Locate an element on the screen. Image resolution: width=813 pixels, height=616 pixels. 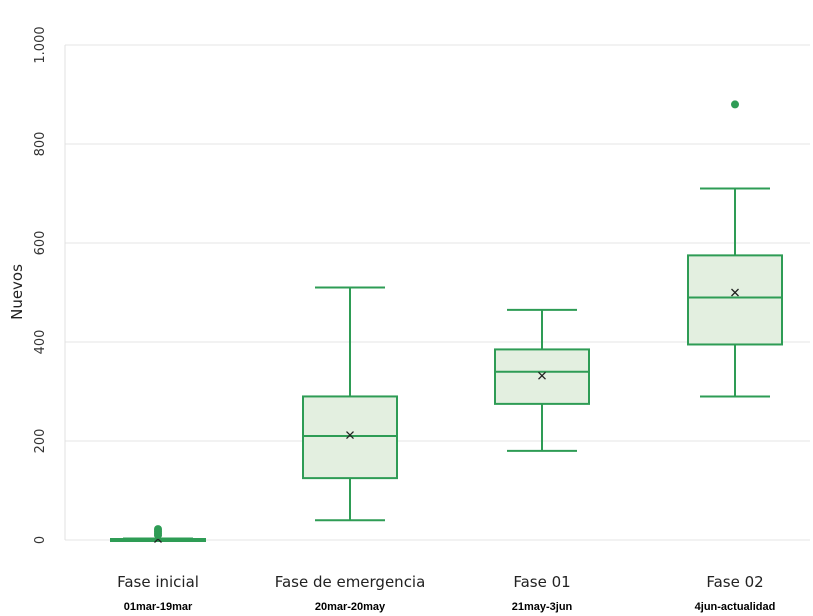
category-label: Fase inicial is located at coordinates (158, 582).